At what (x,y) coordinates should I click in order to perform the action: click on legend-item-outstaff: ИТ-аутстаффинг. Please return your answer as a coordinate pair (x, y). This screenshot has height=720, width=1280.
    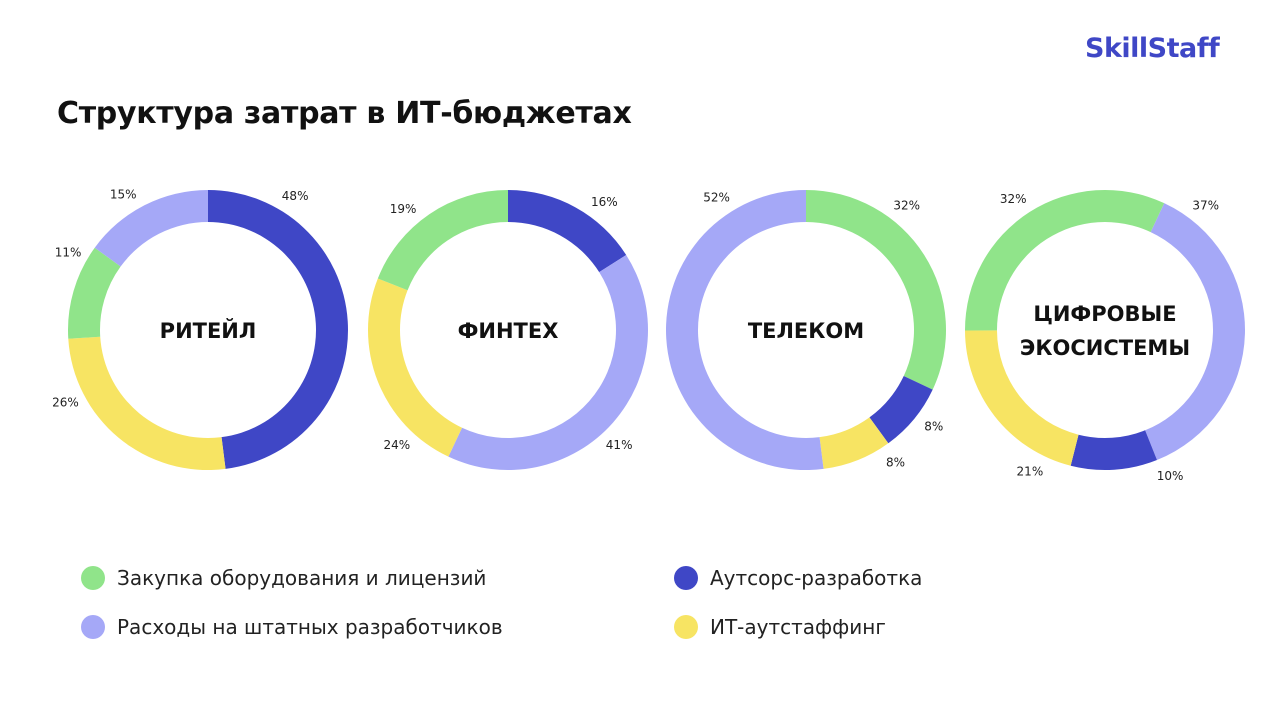
    Looking at the image, I should click on (780, 627).